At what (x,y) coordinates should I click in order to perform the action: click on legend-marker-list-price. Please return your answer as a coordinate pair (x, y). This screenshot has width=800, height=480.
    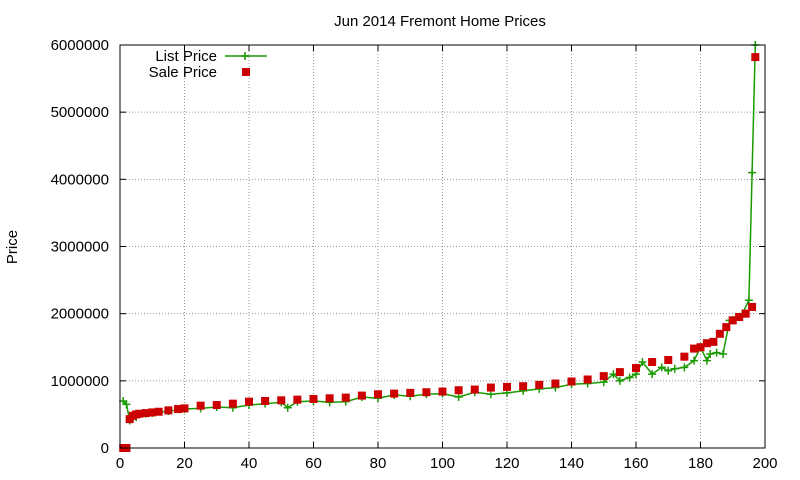
    Looking at the image, I should click on (245, 56).